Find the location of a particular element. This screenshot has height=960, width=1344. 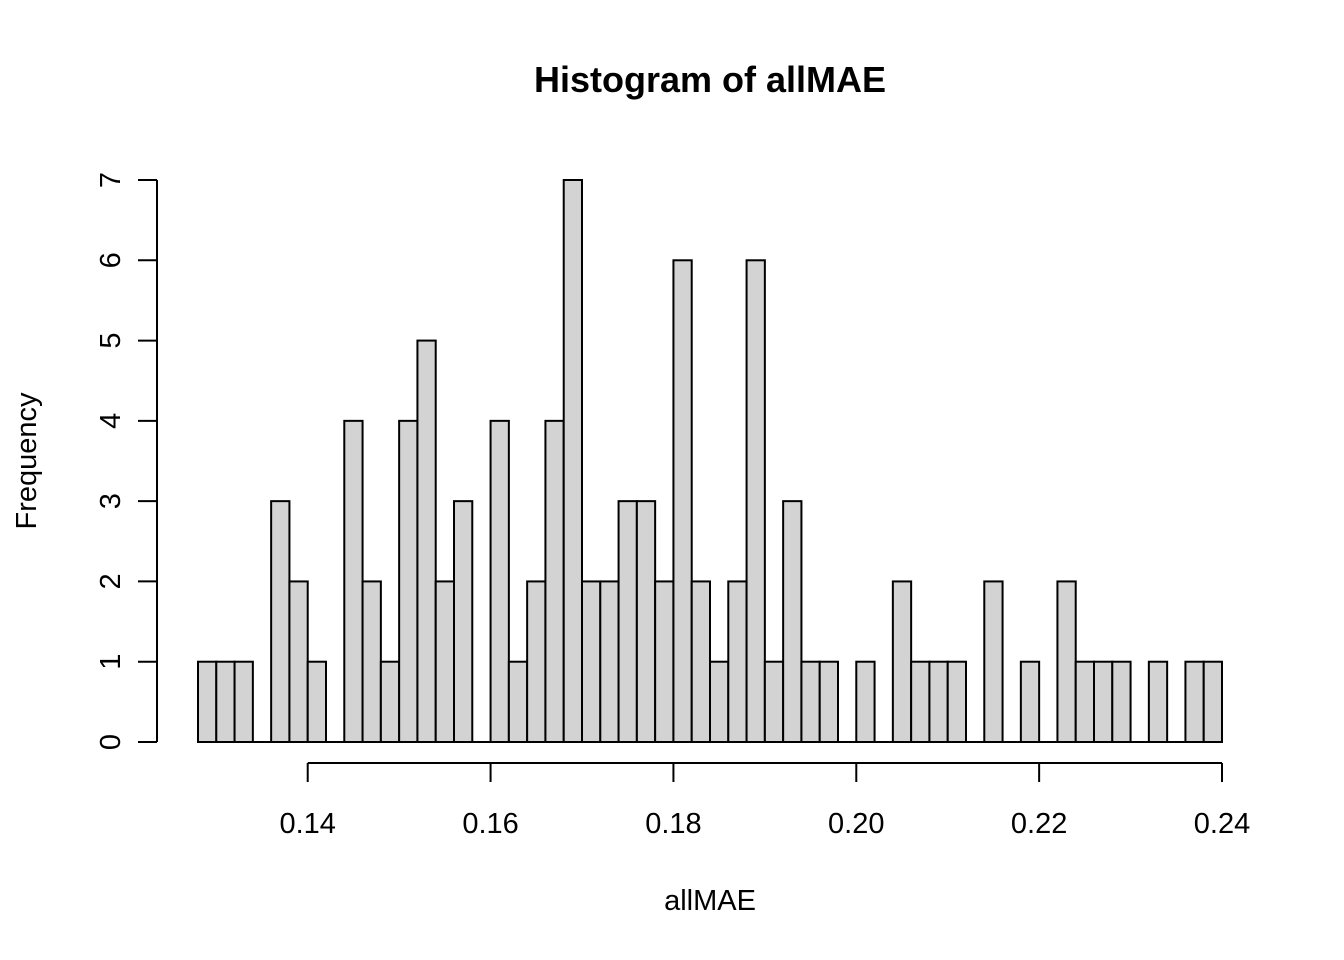

y-tick-label: 1 is located at coordinates (111, 662).